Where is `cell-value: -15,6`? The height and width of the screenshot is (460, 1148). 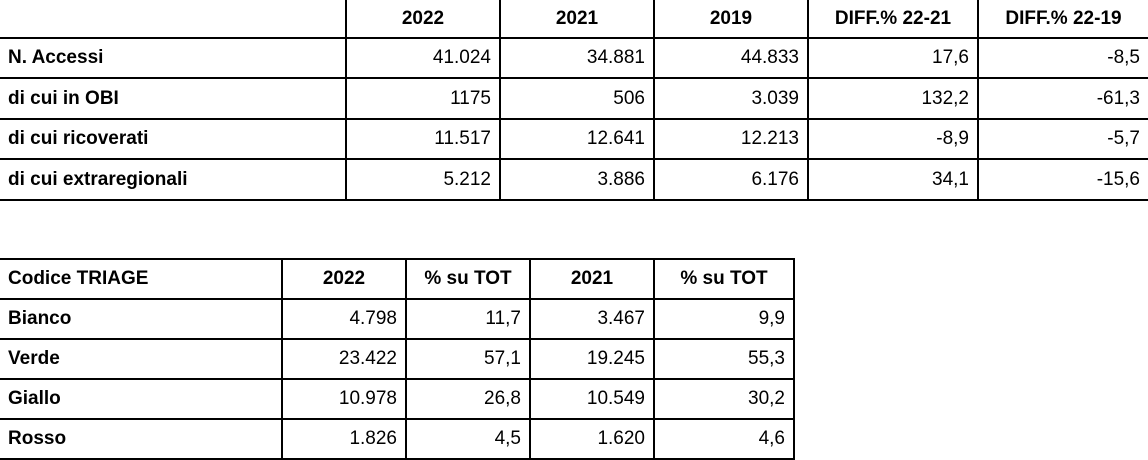
cell-value: -15,6 is located at coordinates (1062, 179).